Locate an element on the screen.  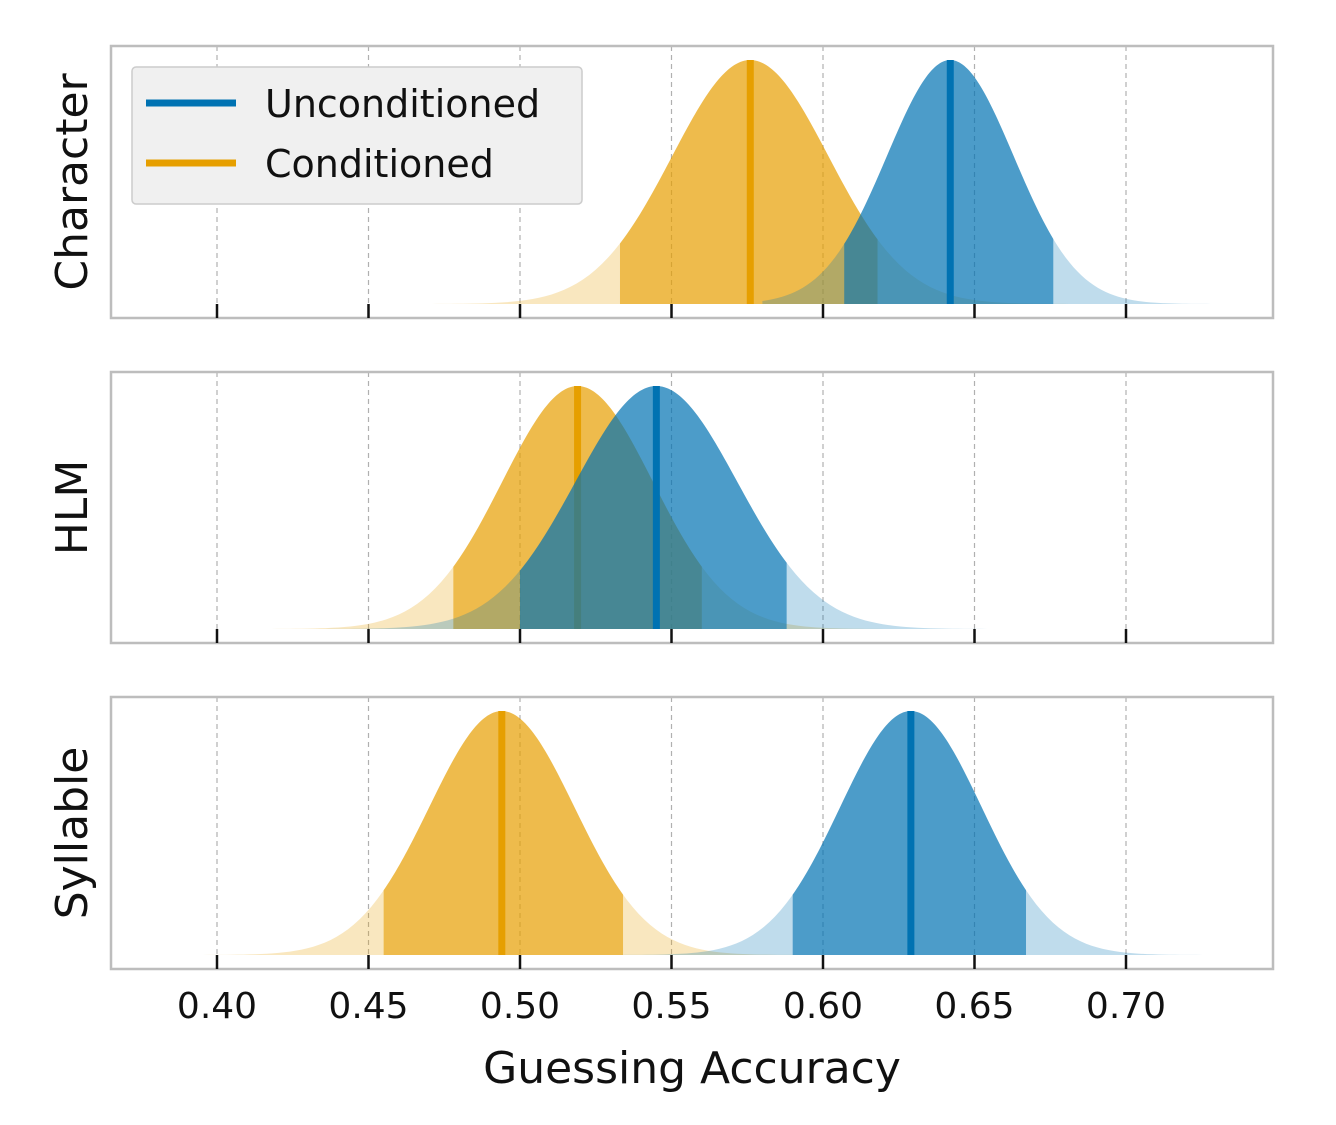
x-tick-label: 0.50 is located at coordinates (520, 1006).